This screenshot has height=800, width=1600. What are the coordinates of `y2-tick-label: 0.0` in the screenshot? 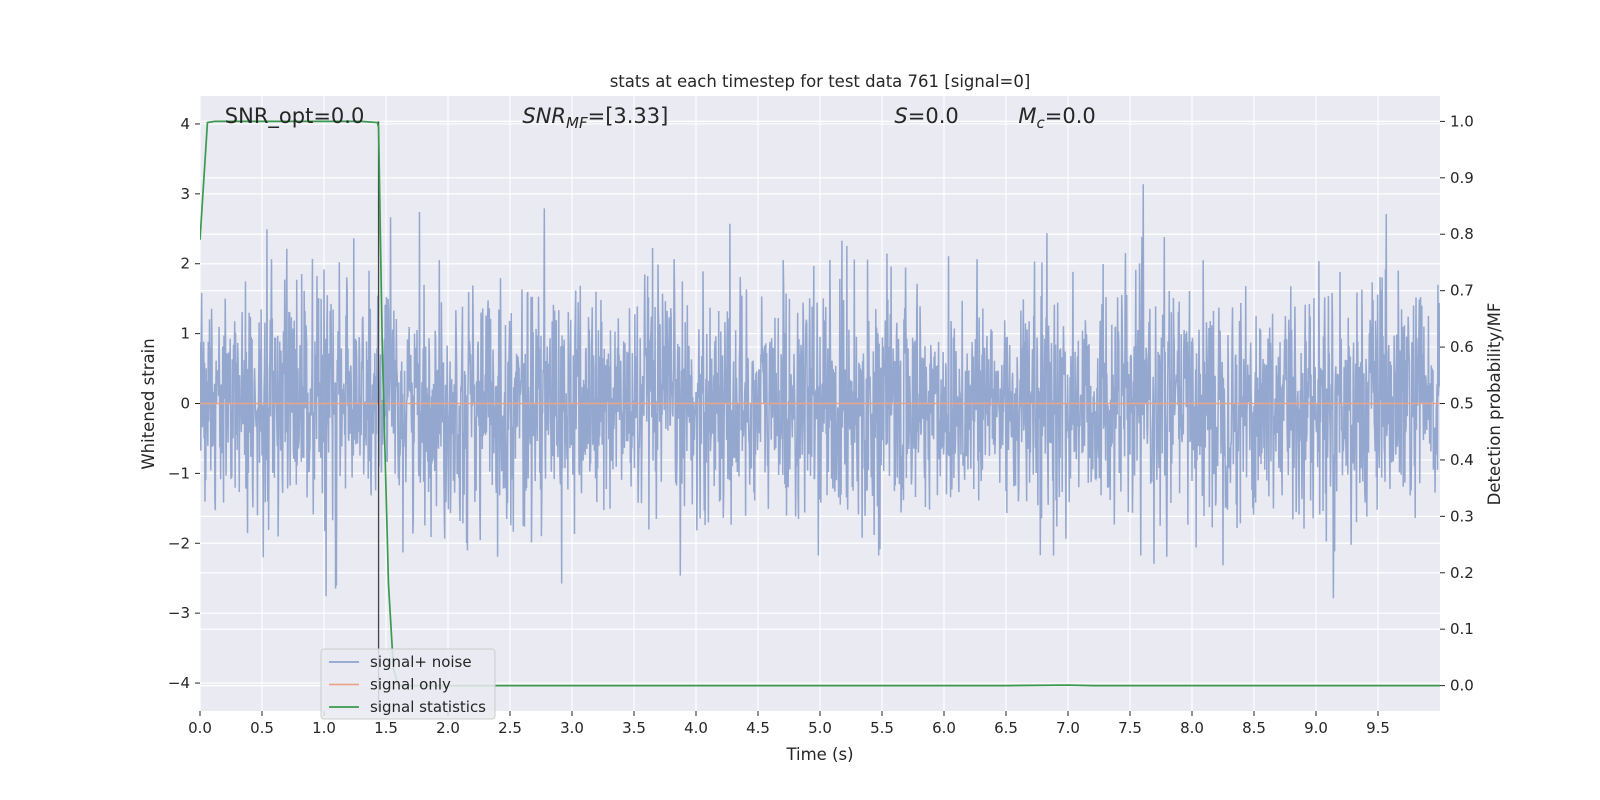 It's located at (1462, 686).